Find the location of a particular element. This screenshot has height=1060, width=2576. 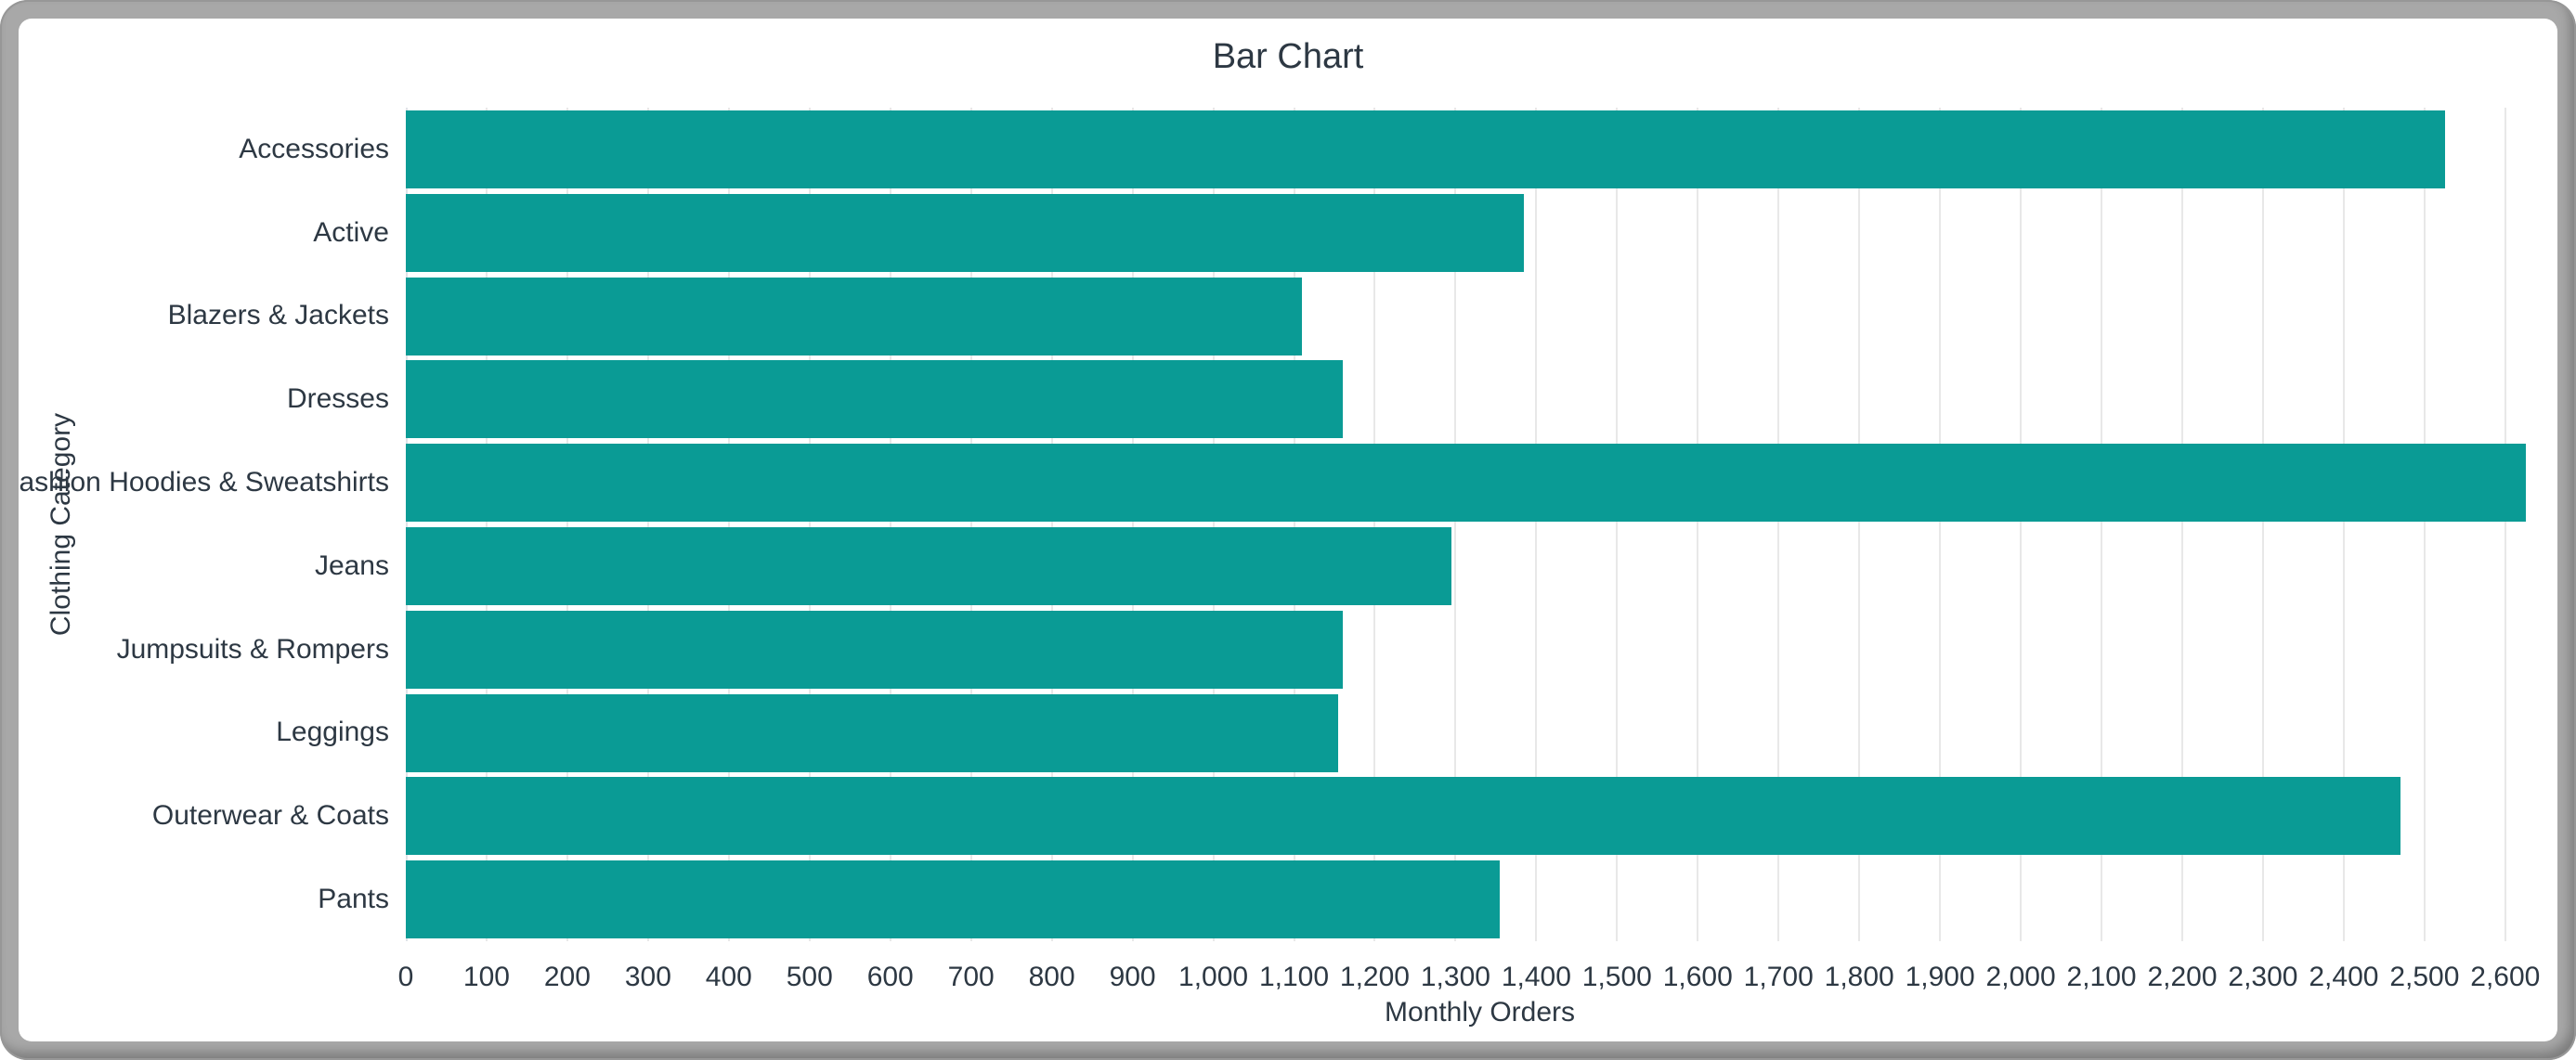

x-tick-label: 2,300 is located at coordinates (2263, 977).